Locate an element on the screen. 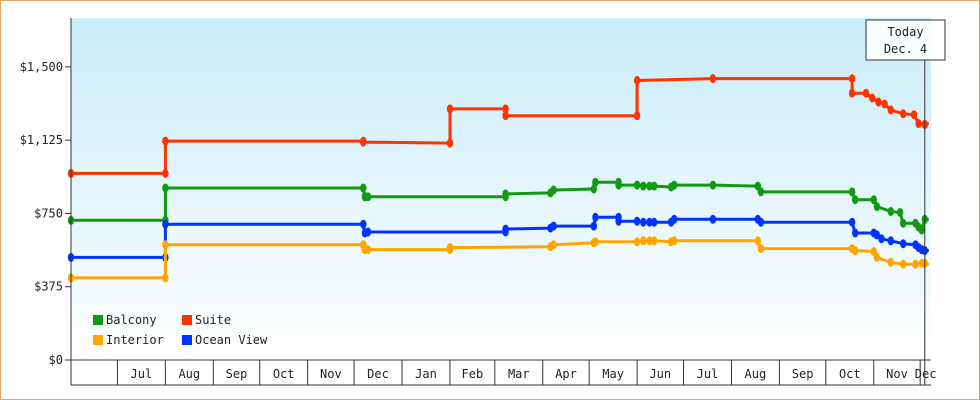  y-tick-label: $0 is located at coordinates (56, 360).